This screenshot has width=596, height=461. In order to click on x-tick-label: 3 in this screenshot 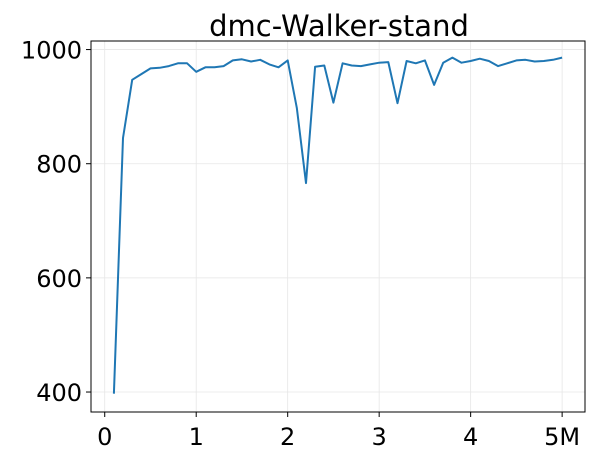, I will do `click(379, 437)`.